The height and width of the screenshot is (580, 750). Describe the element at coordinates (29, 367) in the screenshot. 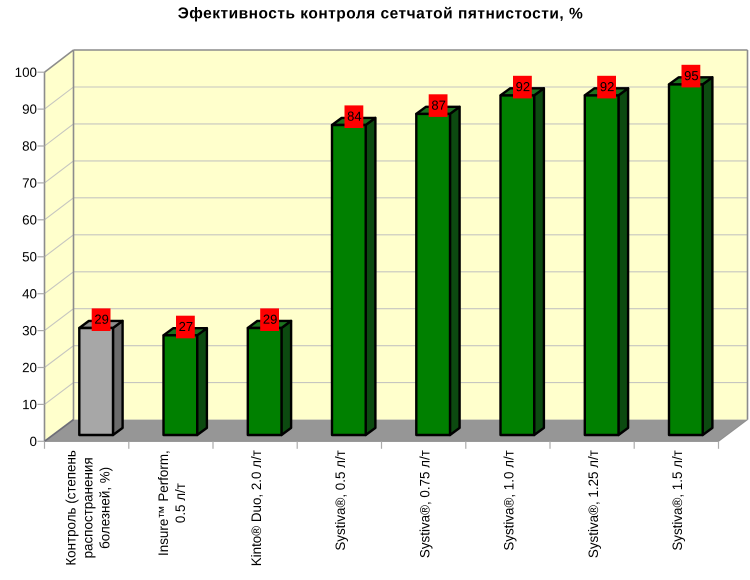

I see `svg-text: 20` at that location.